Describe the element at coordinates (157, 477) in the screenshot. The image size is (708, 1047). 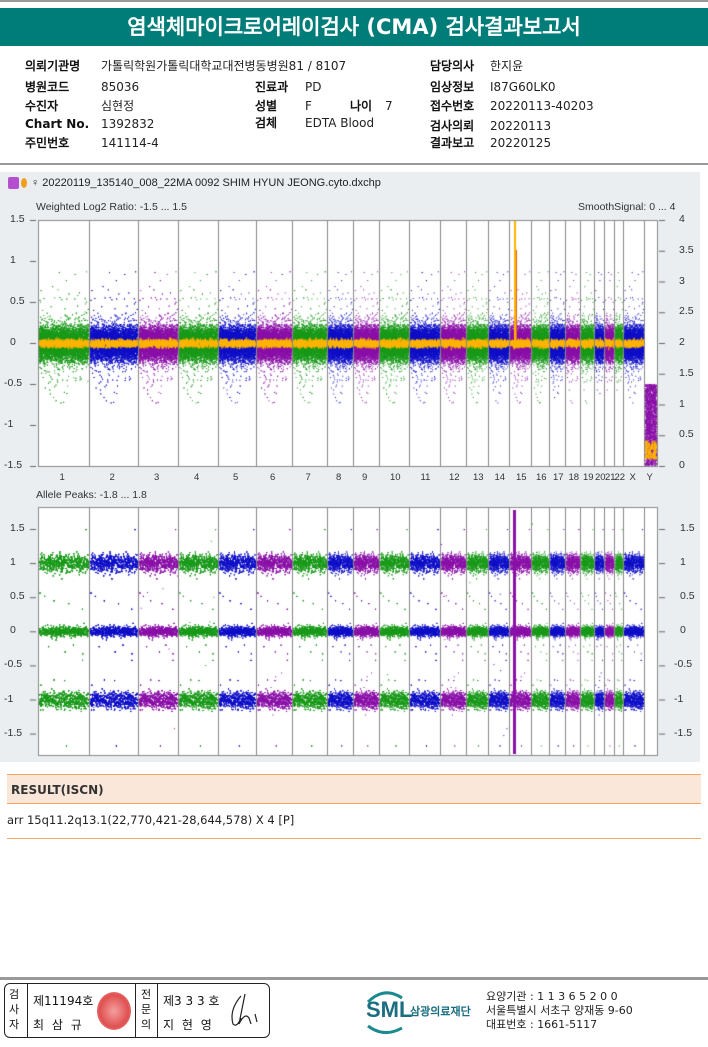
I see `chromosome-label: 3` at that location.